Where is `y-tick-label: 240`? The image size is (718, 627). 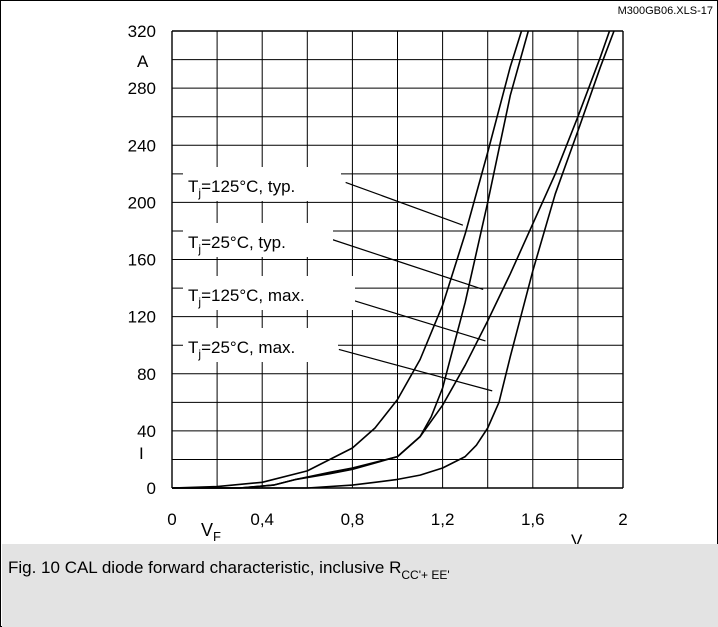
y-tick-label: 240 is located at coordinates (142, 145).